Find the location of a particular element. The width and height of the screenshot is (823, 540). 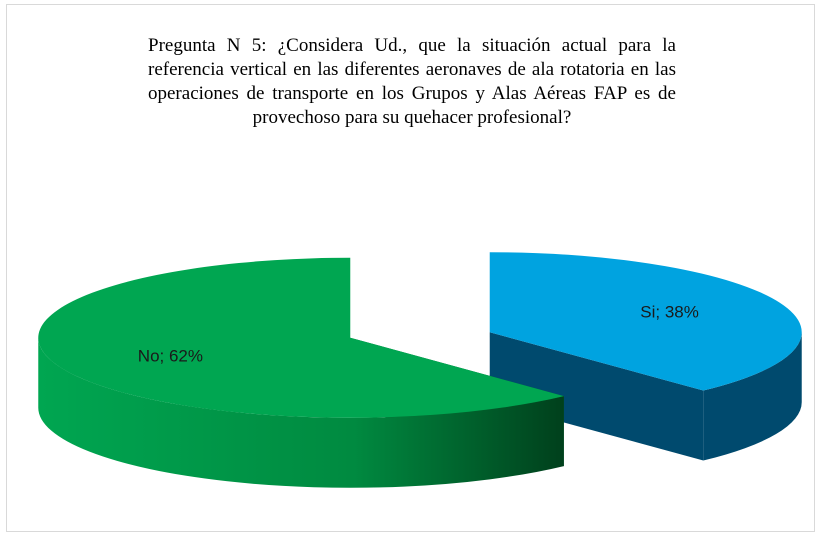

slice-top is located at coordinates (645, 321).